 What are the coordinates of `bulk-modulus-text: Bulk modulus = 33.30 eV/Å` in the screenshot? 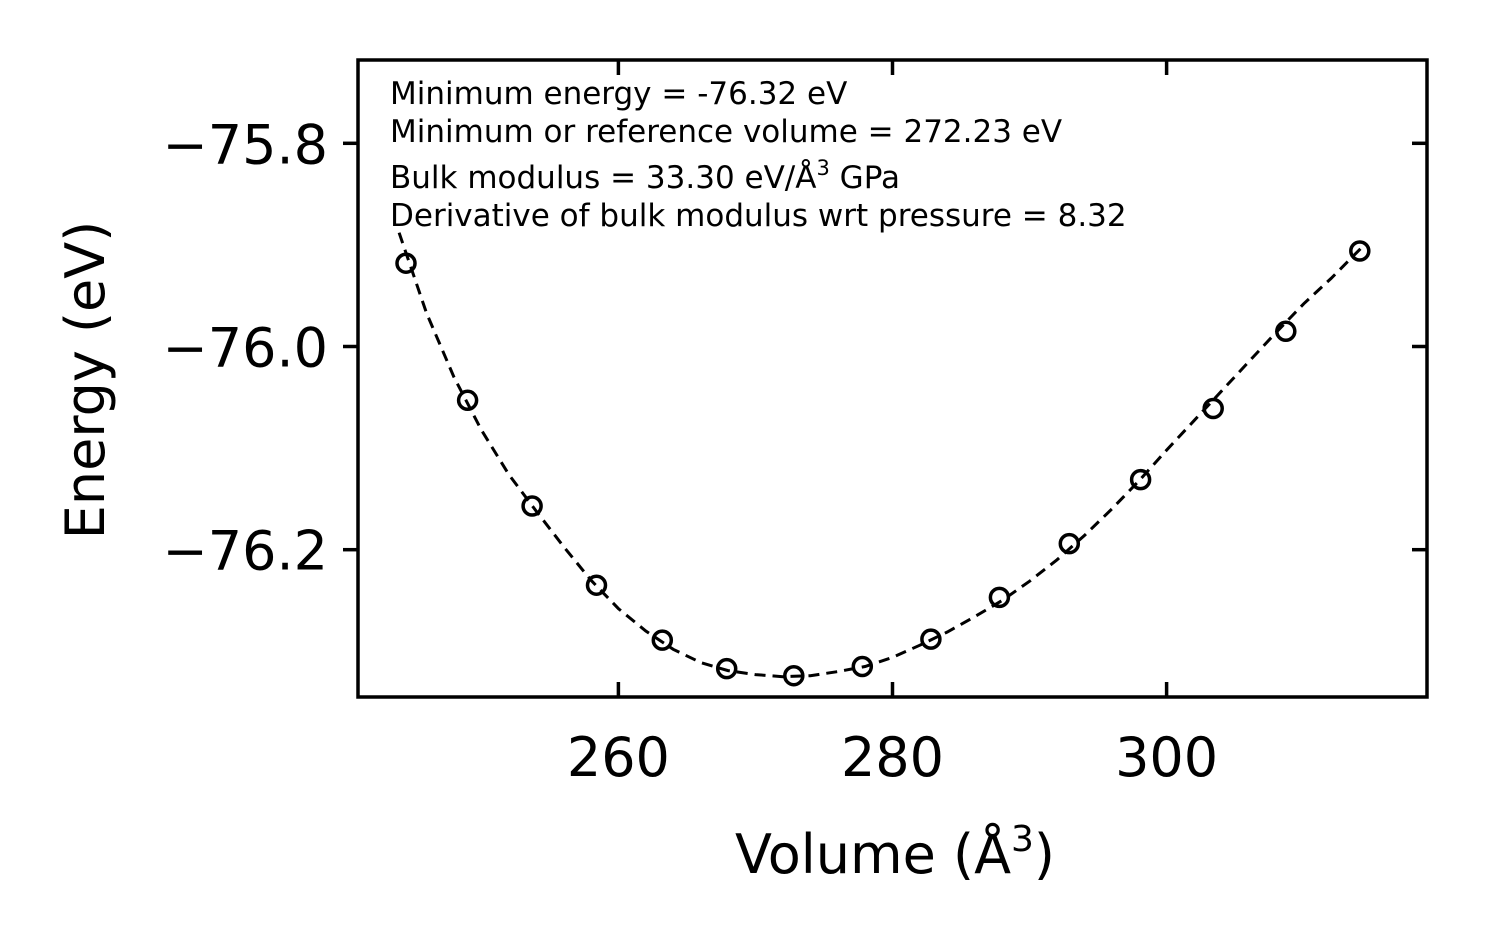 It's located at (603, 178).